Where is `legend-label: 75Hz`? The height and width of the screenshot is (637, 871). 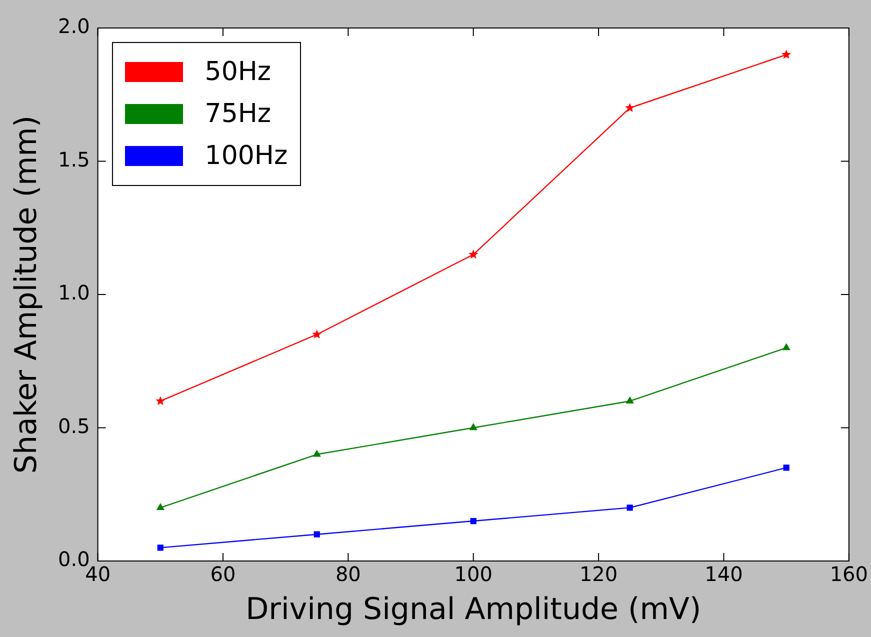
legend-label: 75Hz is located at coordinates (238, 114).